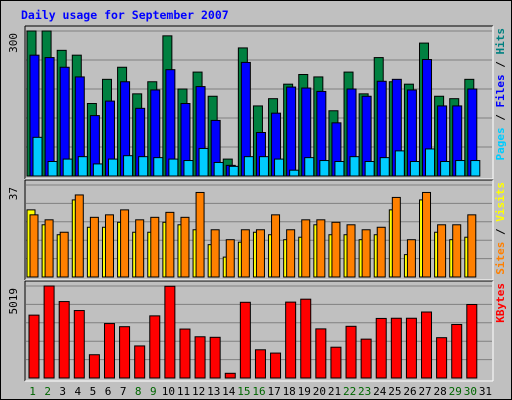  Describe the element at coordinates (500, 258) in the screenshot. I see `legend-part: Sites` at that location.